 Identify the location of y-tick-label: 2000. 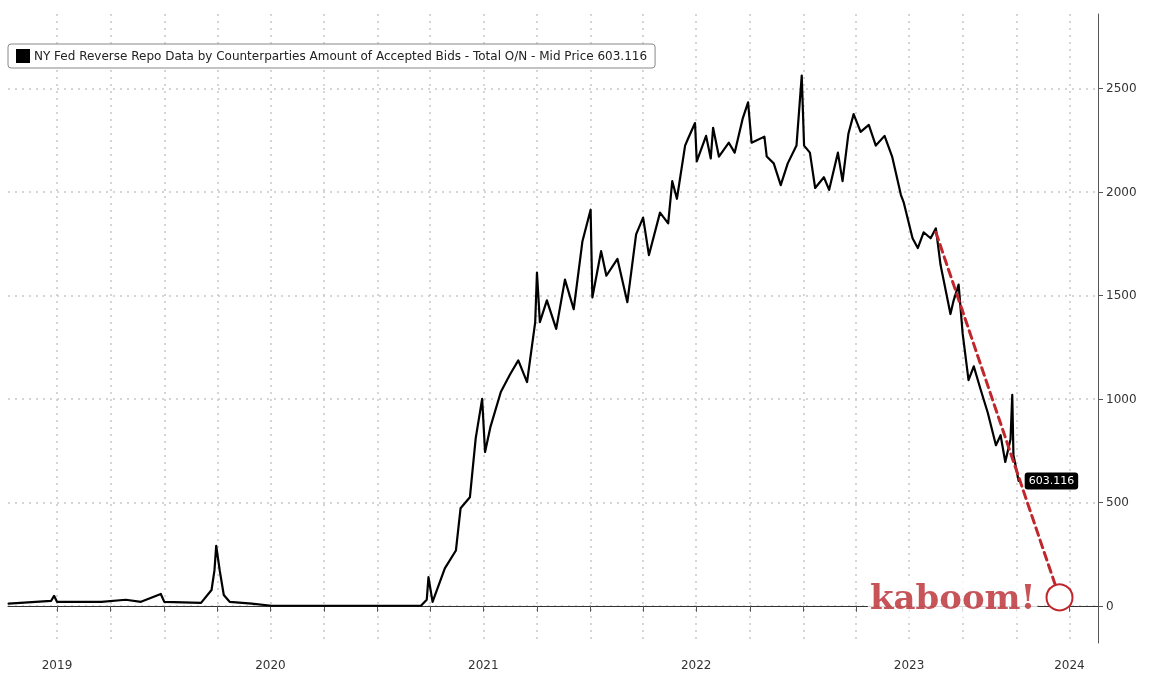
(1121, 191).